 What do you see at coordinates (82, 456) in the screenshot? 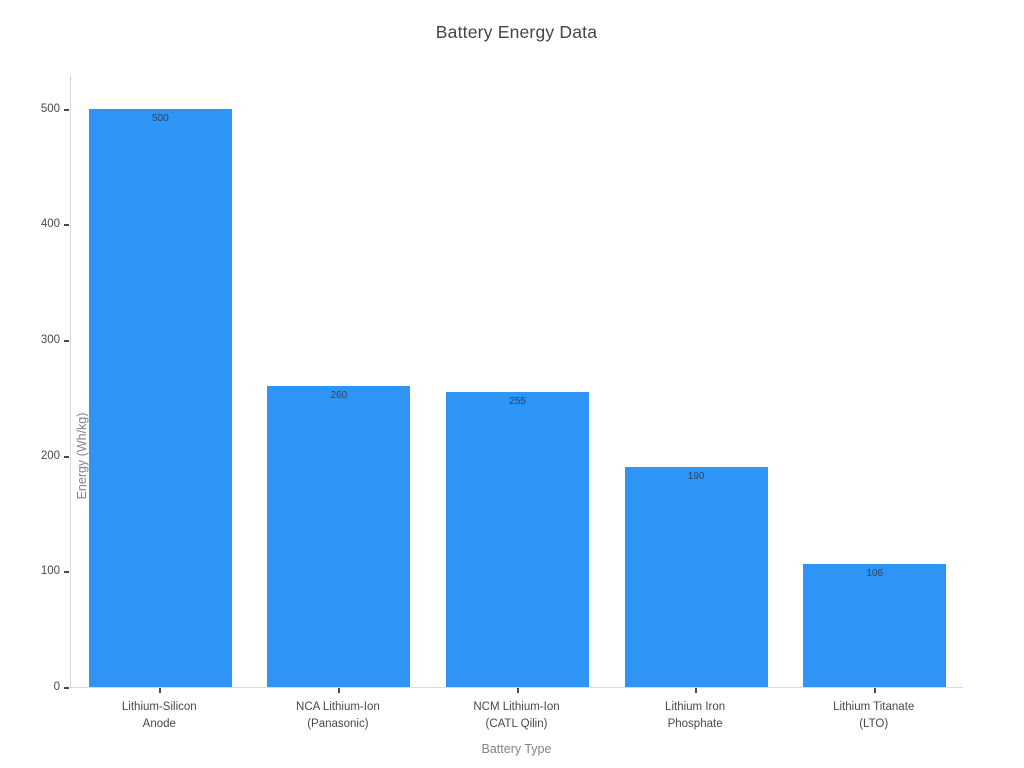
I see `y-axis-title: Energy (Wh/kg)` at bounding box center [82, 456].